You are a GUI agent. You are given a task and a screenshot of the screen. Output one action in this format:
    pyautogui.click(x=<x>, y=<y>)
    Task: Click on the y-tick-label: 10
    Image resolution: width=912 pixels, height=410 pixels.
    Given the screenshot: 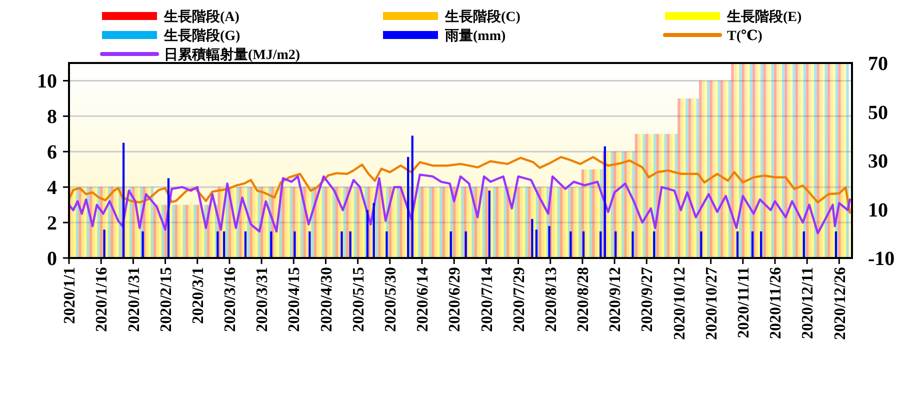 What is the action you would take?
    pyautogui.click(x=47, y=81)
    